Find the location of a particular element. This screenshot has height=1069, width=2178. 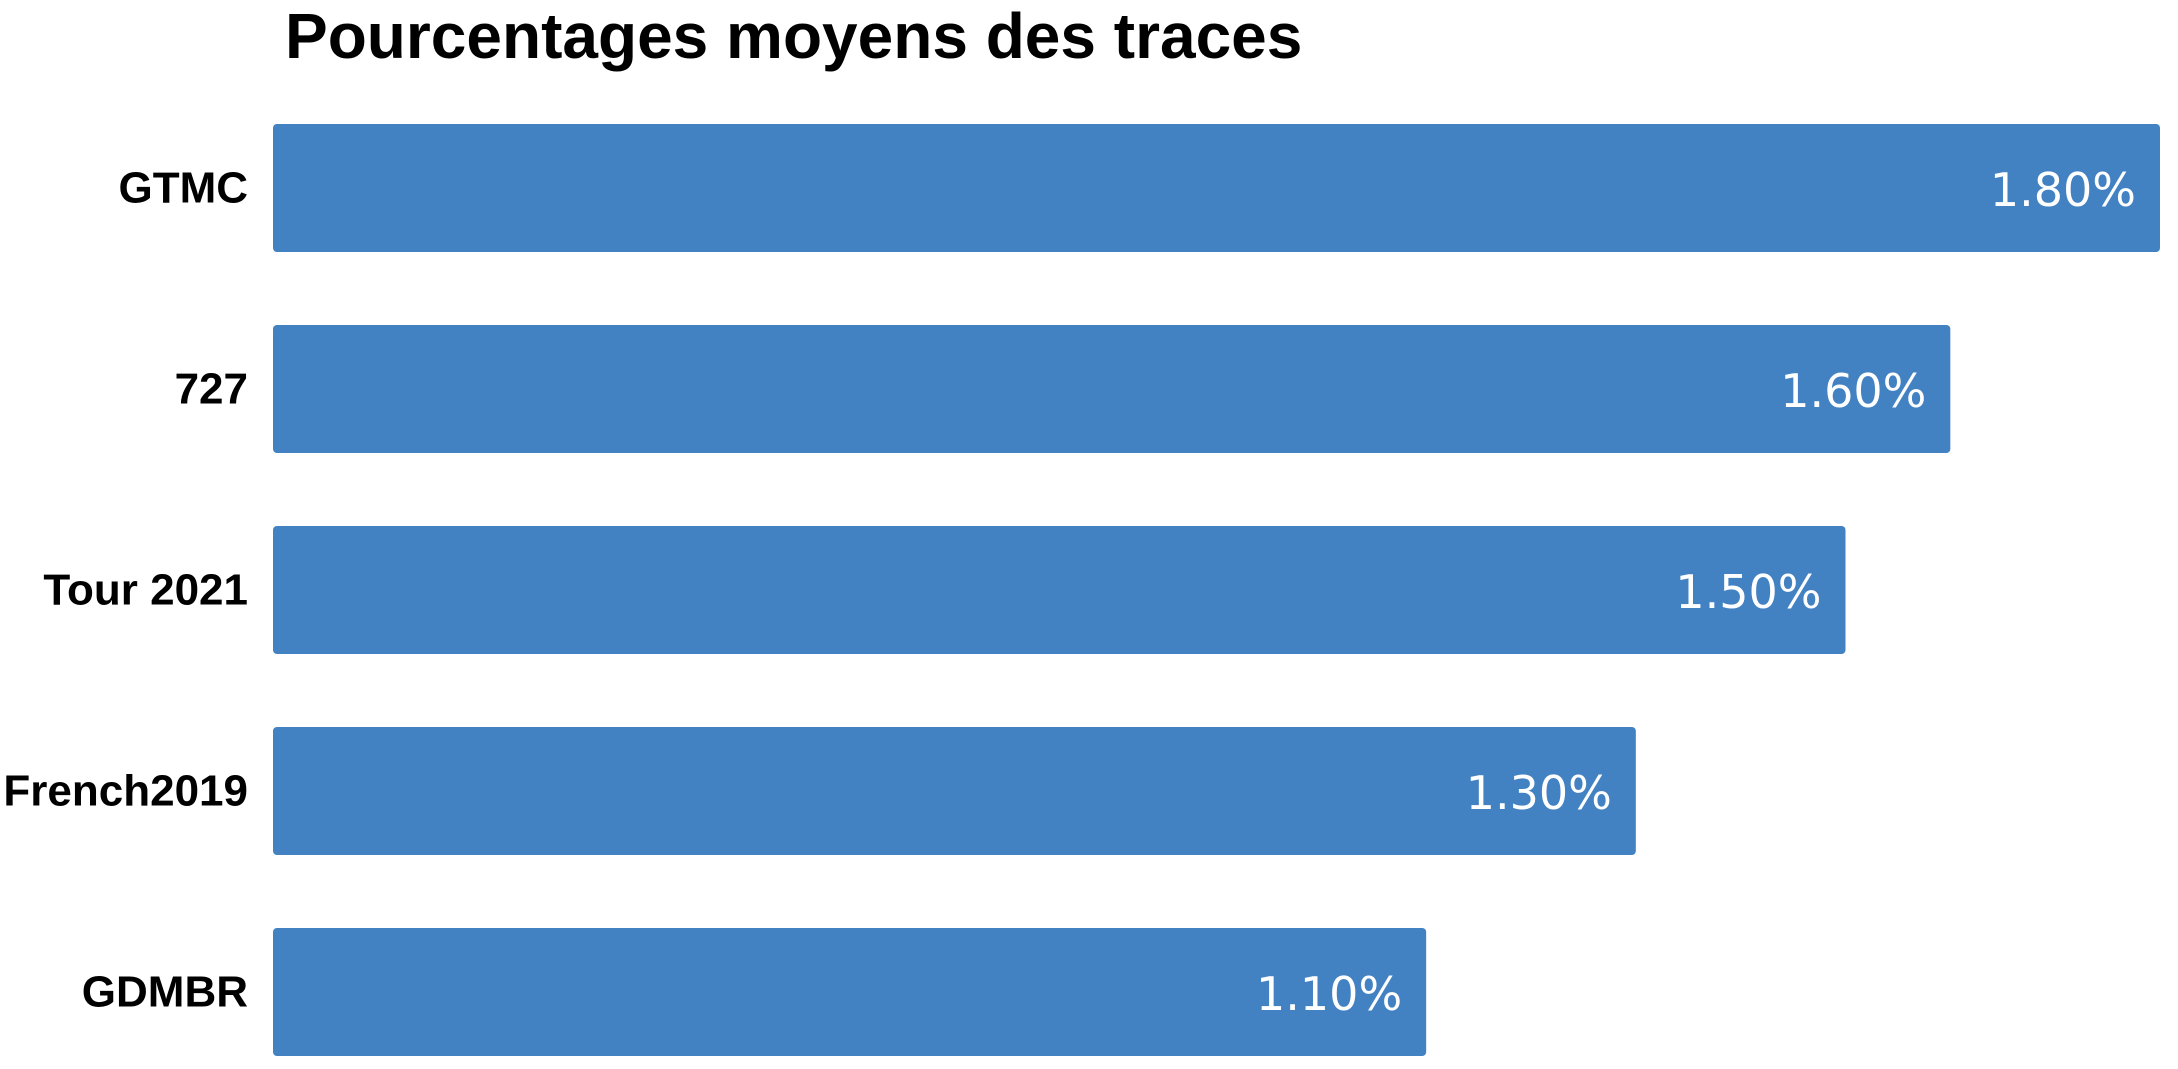

category-label: GDMBR is located at coordinates (165, 992).